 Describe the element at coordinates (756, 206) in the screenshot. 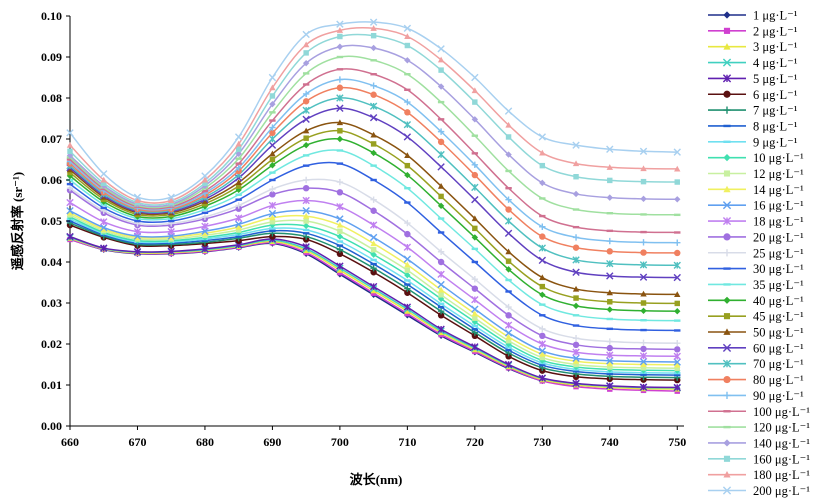

I see `legend-item: 16 μg·L⁻¹` at that location.